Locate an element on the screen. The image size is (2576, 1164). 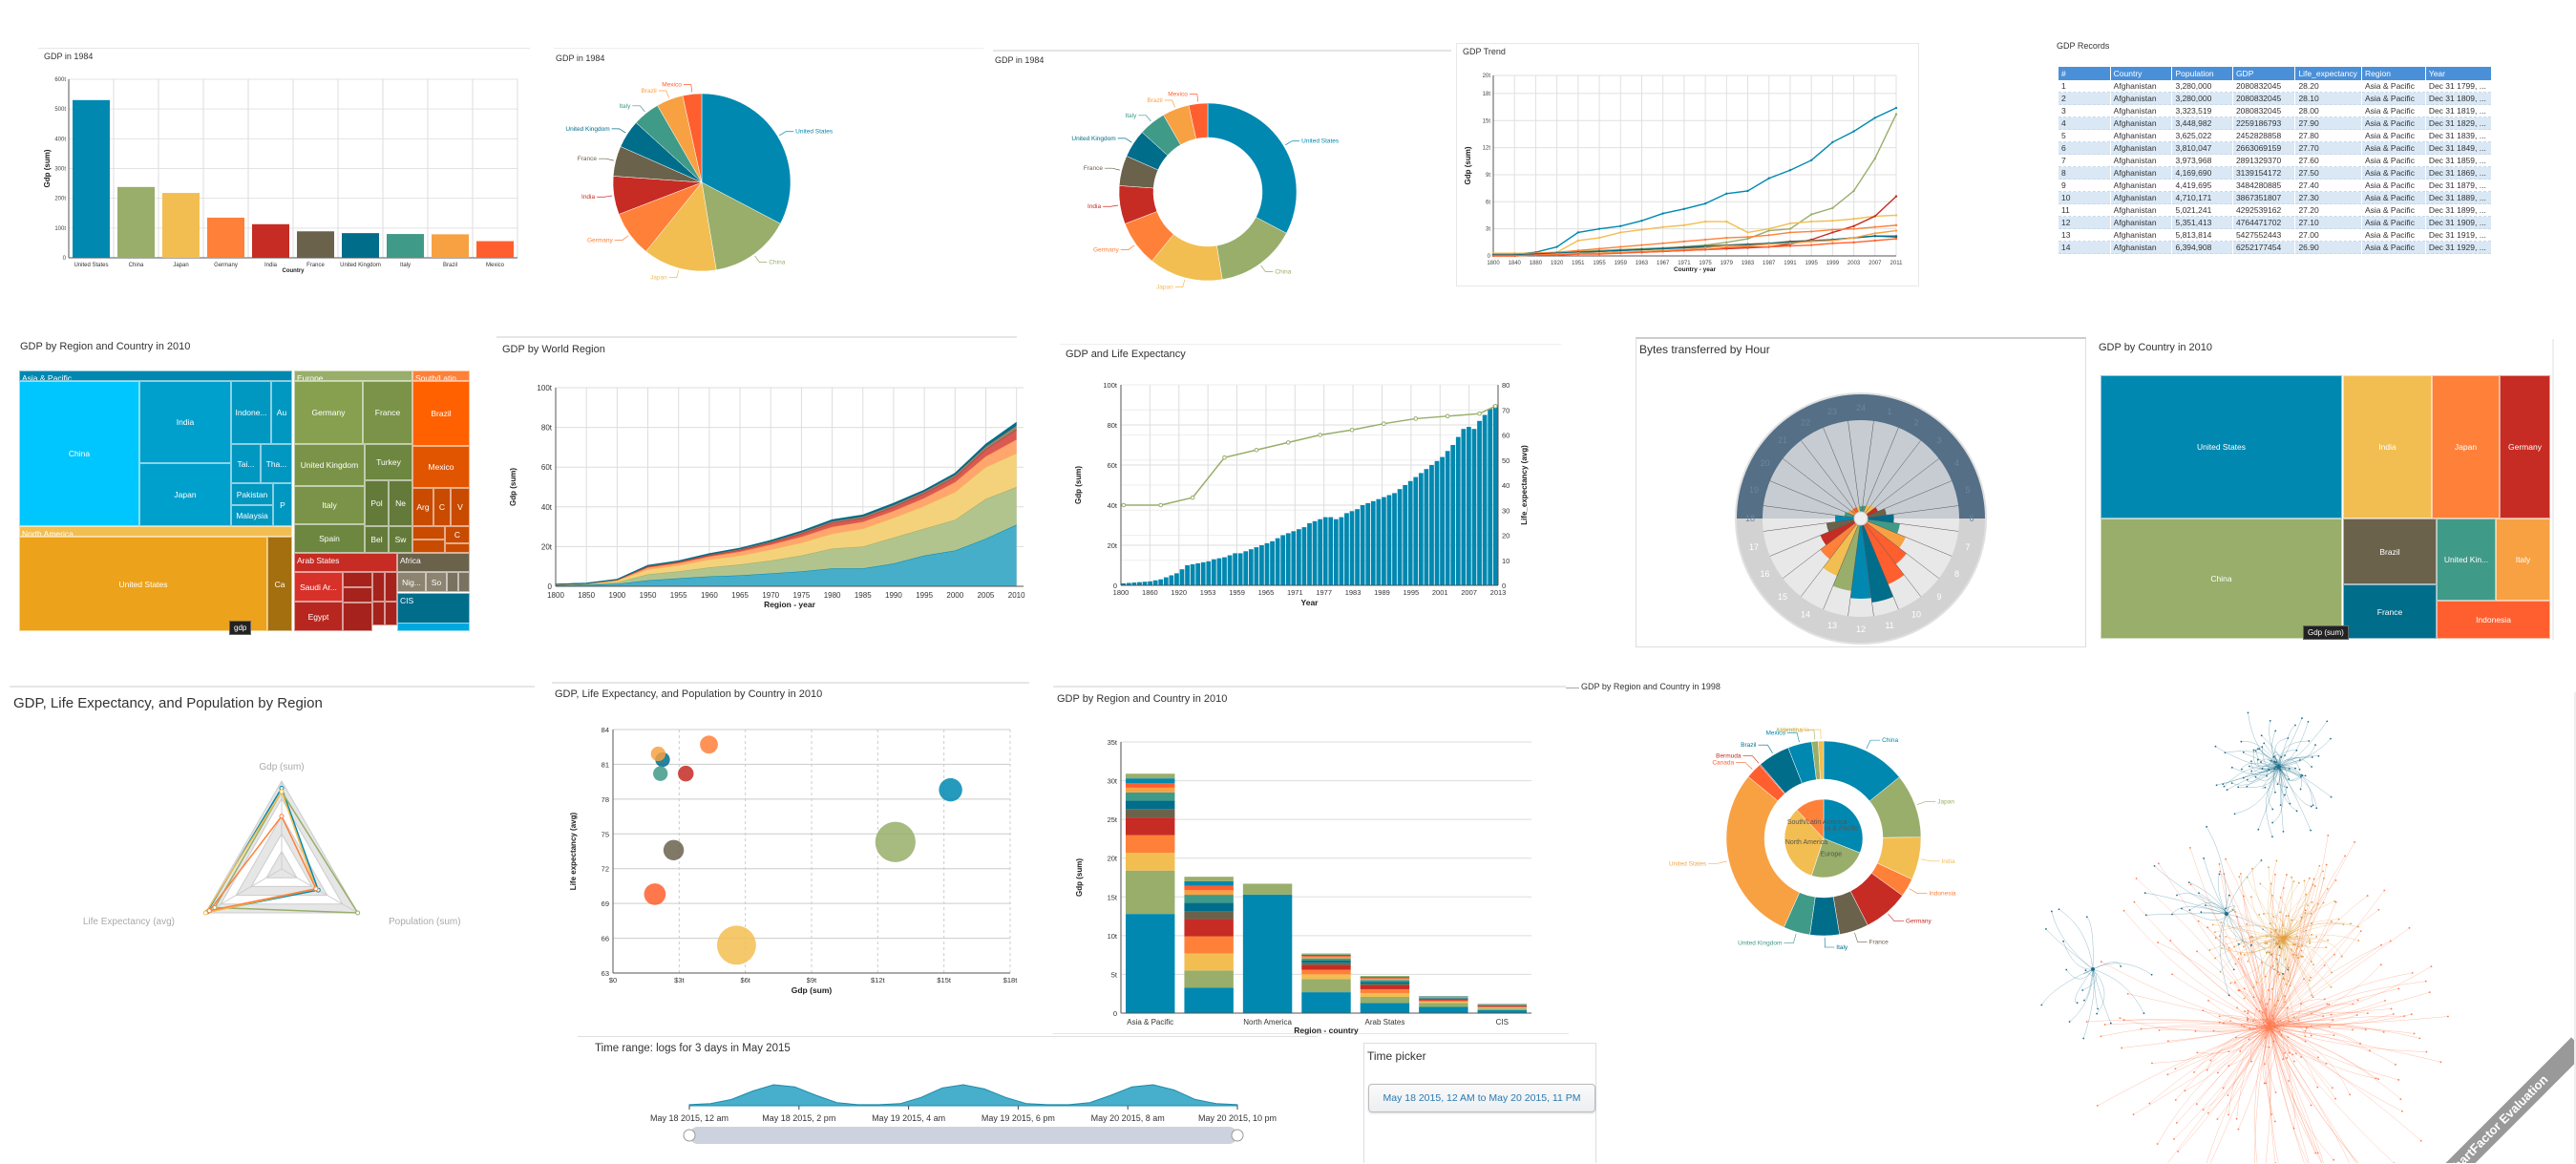
treemap-group-header: Asia & Pacific is located at coordinates (155, 375).